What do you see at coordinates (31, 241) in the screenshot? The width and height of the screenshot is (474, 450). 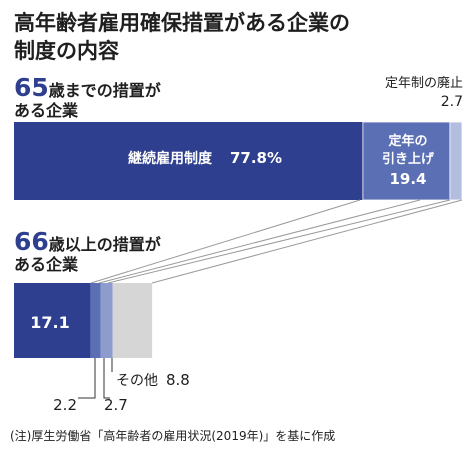 I see `bar2-label-number: 66` at bounding box center [31, 241].